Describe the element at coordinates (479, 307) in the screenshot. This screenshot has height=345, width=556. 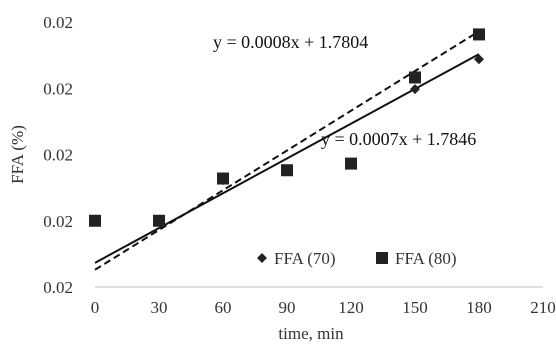
I see `x-tick-label: 180` at that location.